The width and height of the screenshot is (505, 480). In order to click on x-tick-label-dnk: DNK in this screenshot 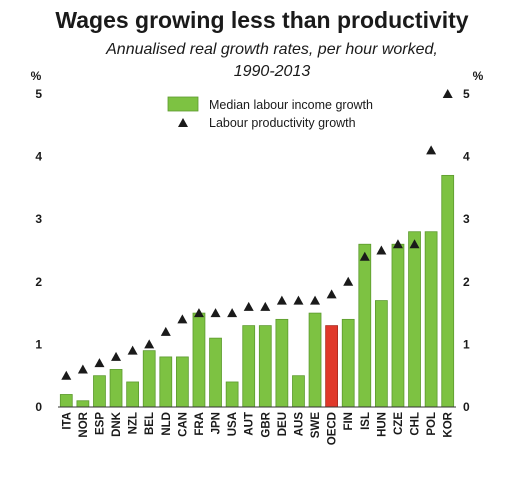, I will do `click(117, 424)`.